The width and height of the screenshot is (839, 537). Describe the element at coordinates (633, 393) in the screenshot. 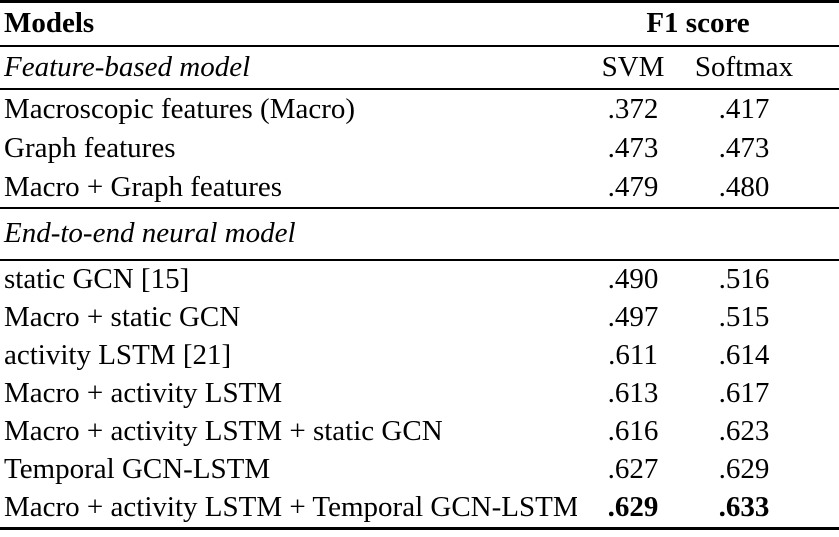

I see `svm-score: .613` at that location.